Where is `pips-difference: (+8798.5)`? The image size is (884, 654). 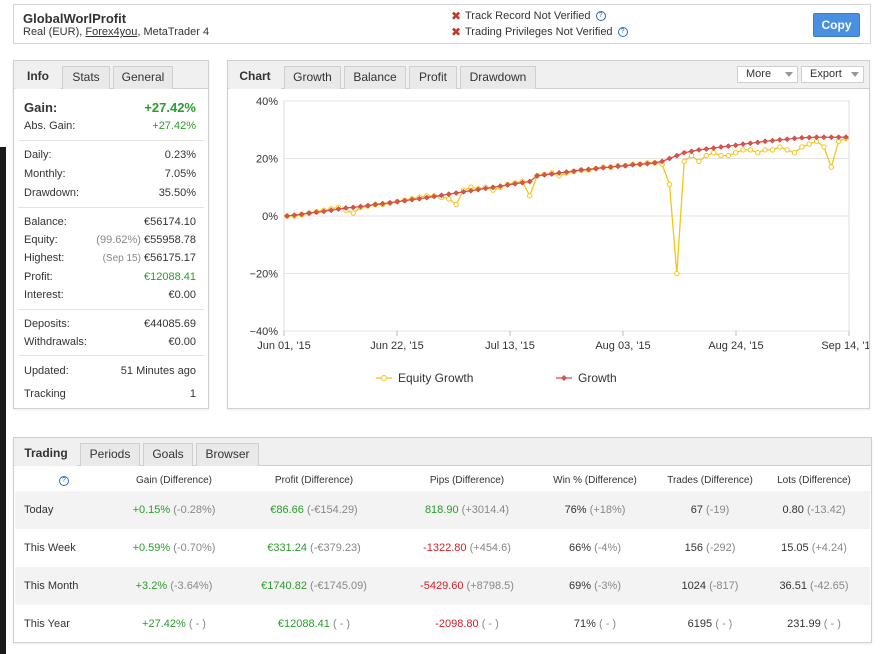
pips-difference: (+8798.5) is located at coordinates (490, 586).